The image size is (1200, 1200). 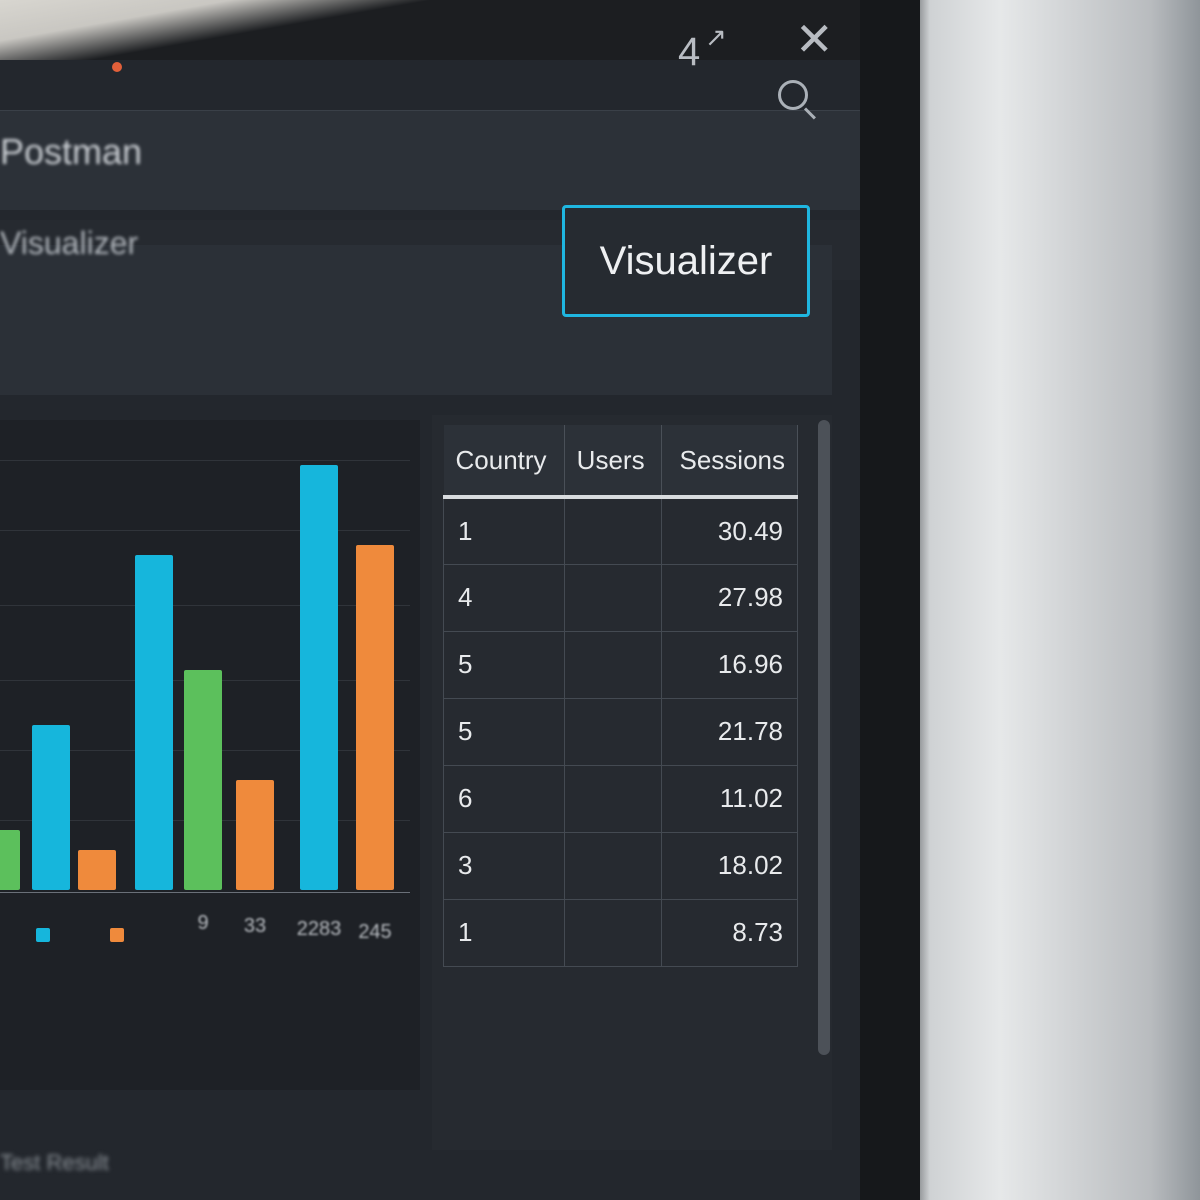 What do you see at coordinates (504, 798) in the screenshot?
I see `table-cell: 6` at bounding box center [504, 798].